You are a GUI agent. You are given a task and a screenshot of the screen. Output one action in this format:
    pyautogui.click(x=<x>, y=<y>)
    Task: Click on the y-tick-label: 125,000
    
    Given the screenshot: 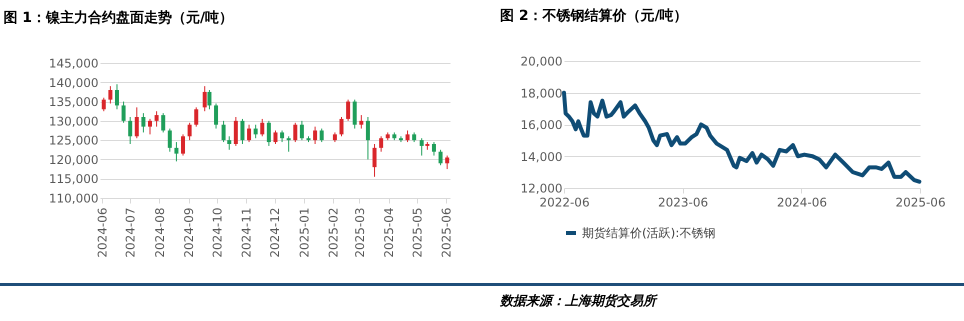 What is the action you would take?
    pyautogui.click(x=73, y=141)
    